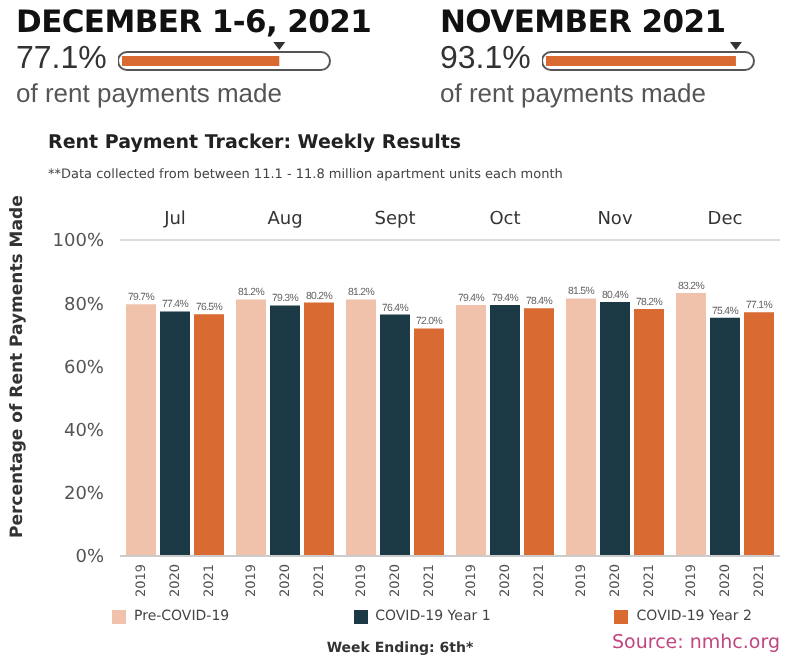  Describe the element at coordinates (615, 220) in the screenshot. I see `x-tick-label: Nov` at that location.